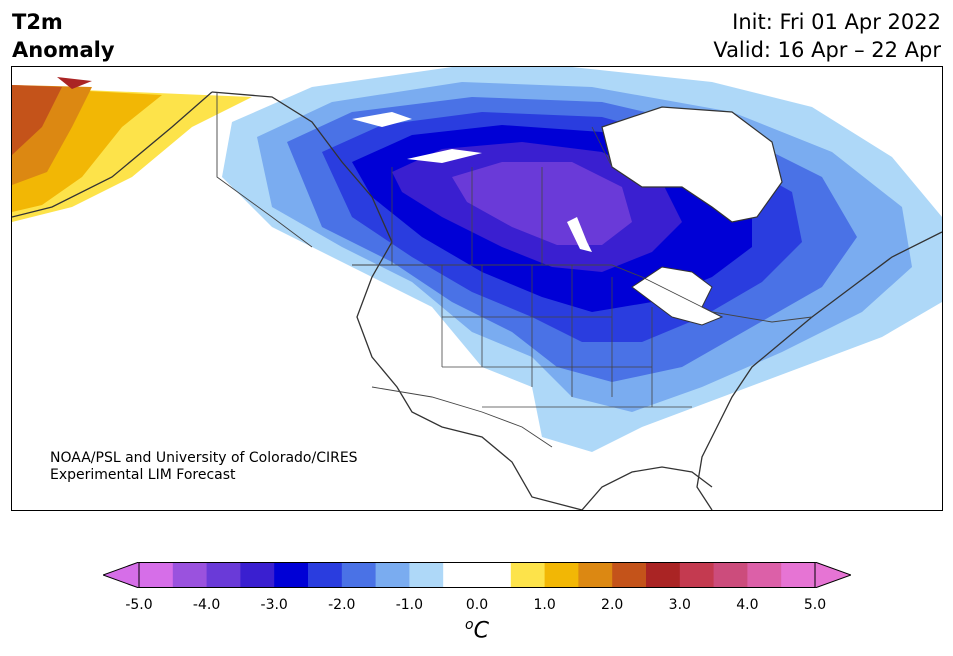  Describe the element at coordinates (143, 475) in the screenshot. I see `credit-line-2: Experimental LIM Forecast` at that location.